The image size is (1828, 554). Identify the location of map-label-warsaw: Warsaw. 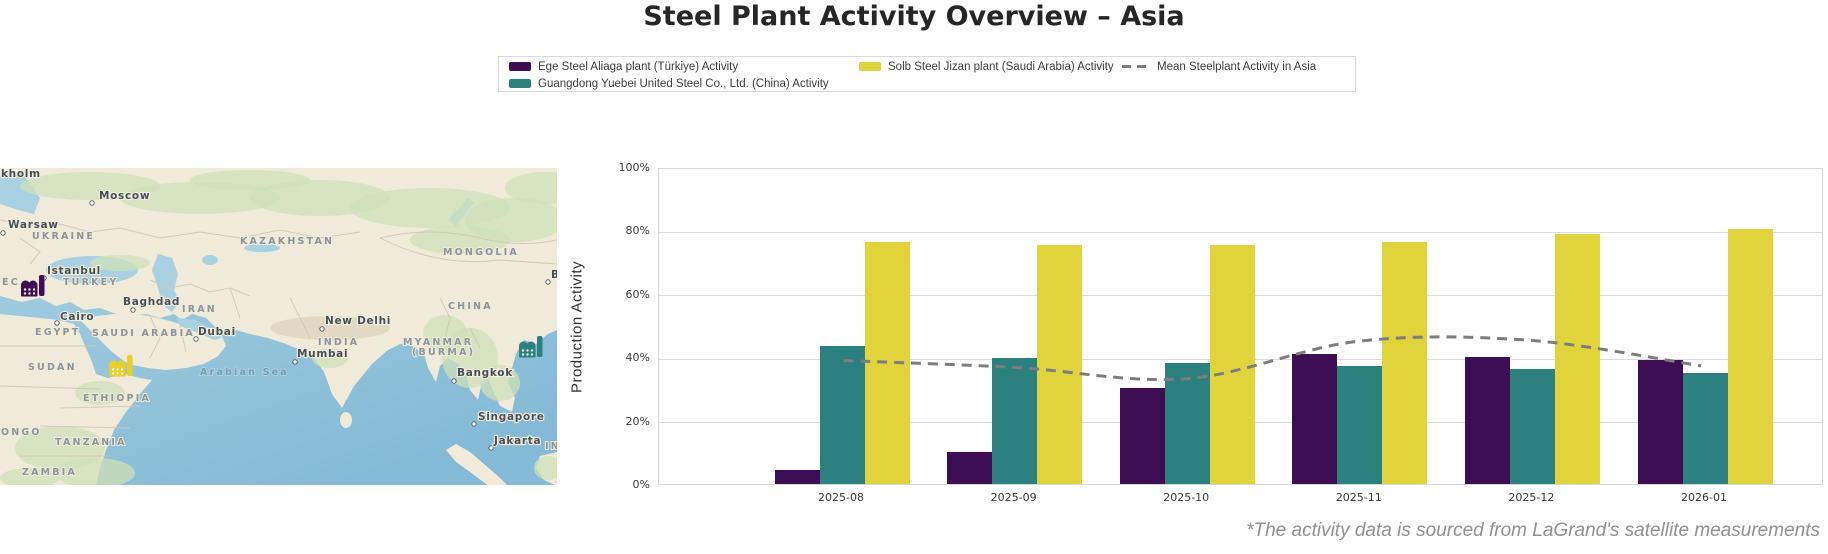
(33, 225).